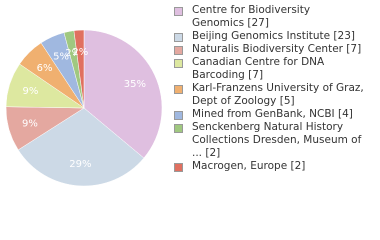 This screenshot has height=240, width=380. What do you see at coordinates (277, 49) in the screenshot?
I see `legend-label: Naturalis Biodiversity Center [7]` at bounding box center [277, 49].